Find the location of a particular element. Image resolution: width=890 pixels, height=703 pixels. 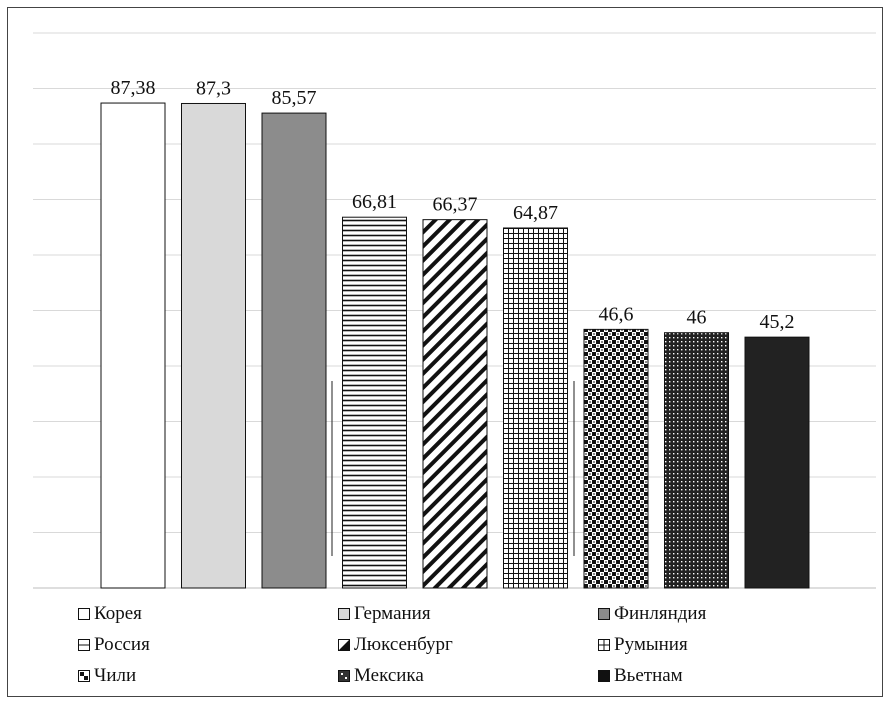

value-label: 66,37 is located at coordinates (455, 205).